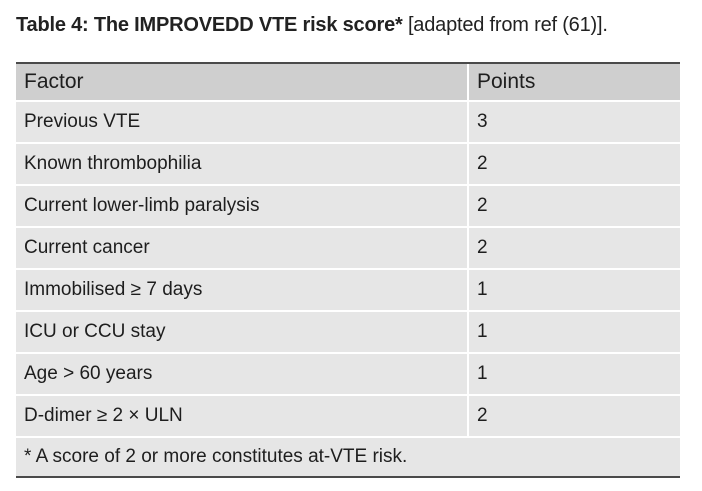 This screenshot has width=702, height=491. Describe the element at coordinates (242, 332) in the screenshot. I see `factor-cell: ICU or CCU stay` at that location.